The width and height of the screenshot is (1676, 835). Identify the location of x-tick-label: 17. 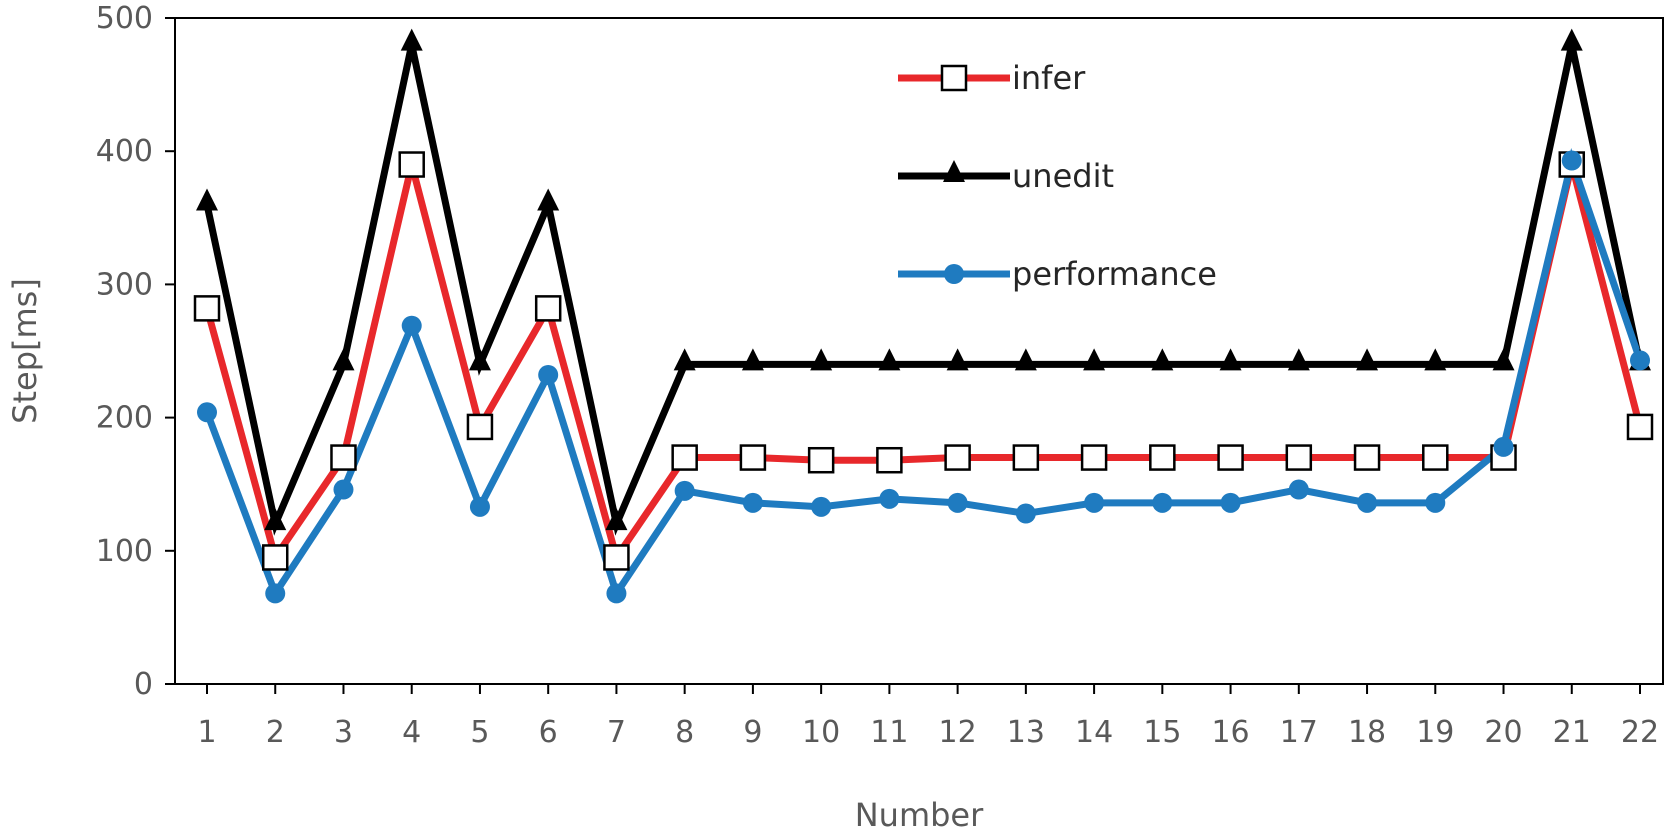
(1299, 732).